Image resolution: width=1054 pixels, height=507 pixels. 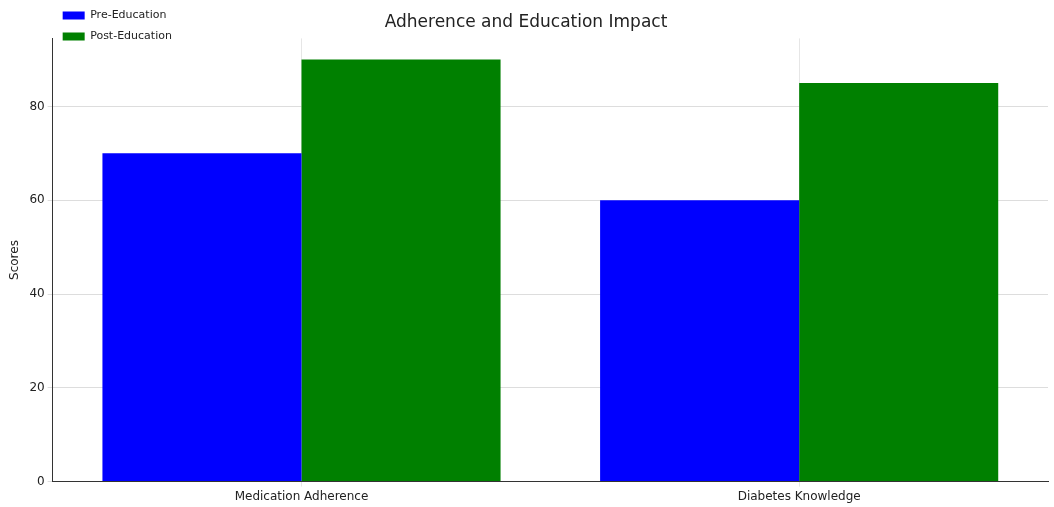 What do you see at coordinates (37, 105) in the screenshot?
I see `y-tick-label: 80` at bounding box center [37, 105].